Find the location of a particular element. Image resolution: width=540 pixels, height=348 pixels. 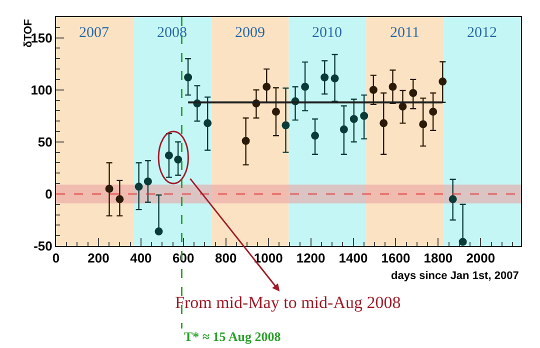

y-tick-label: 150 is located at coordinates (41, 38).